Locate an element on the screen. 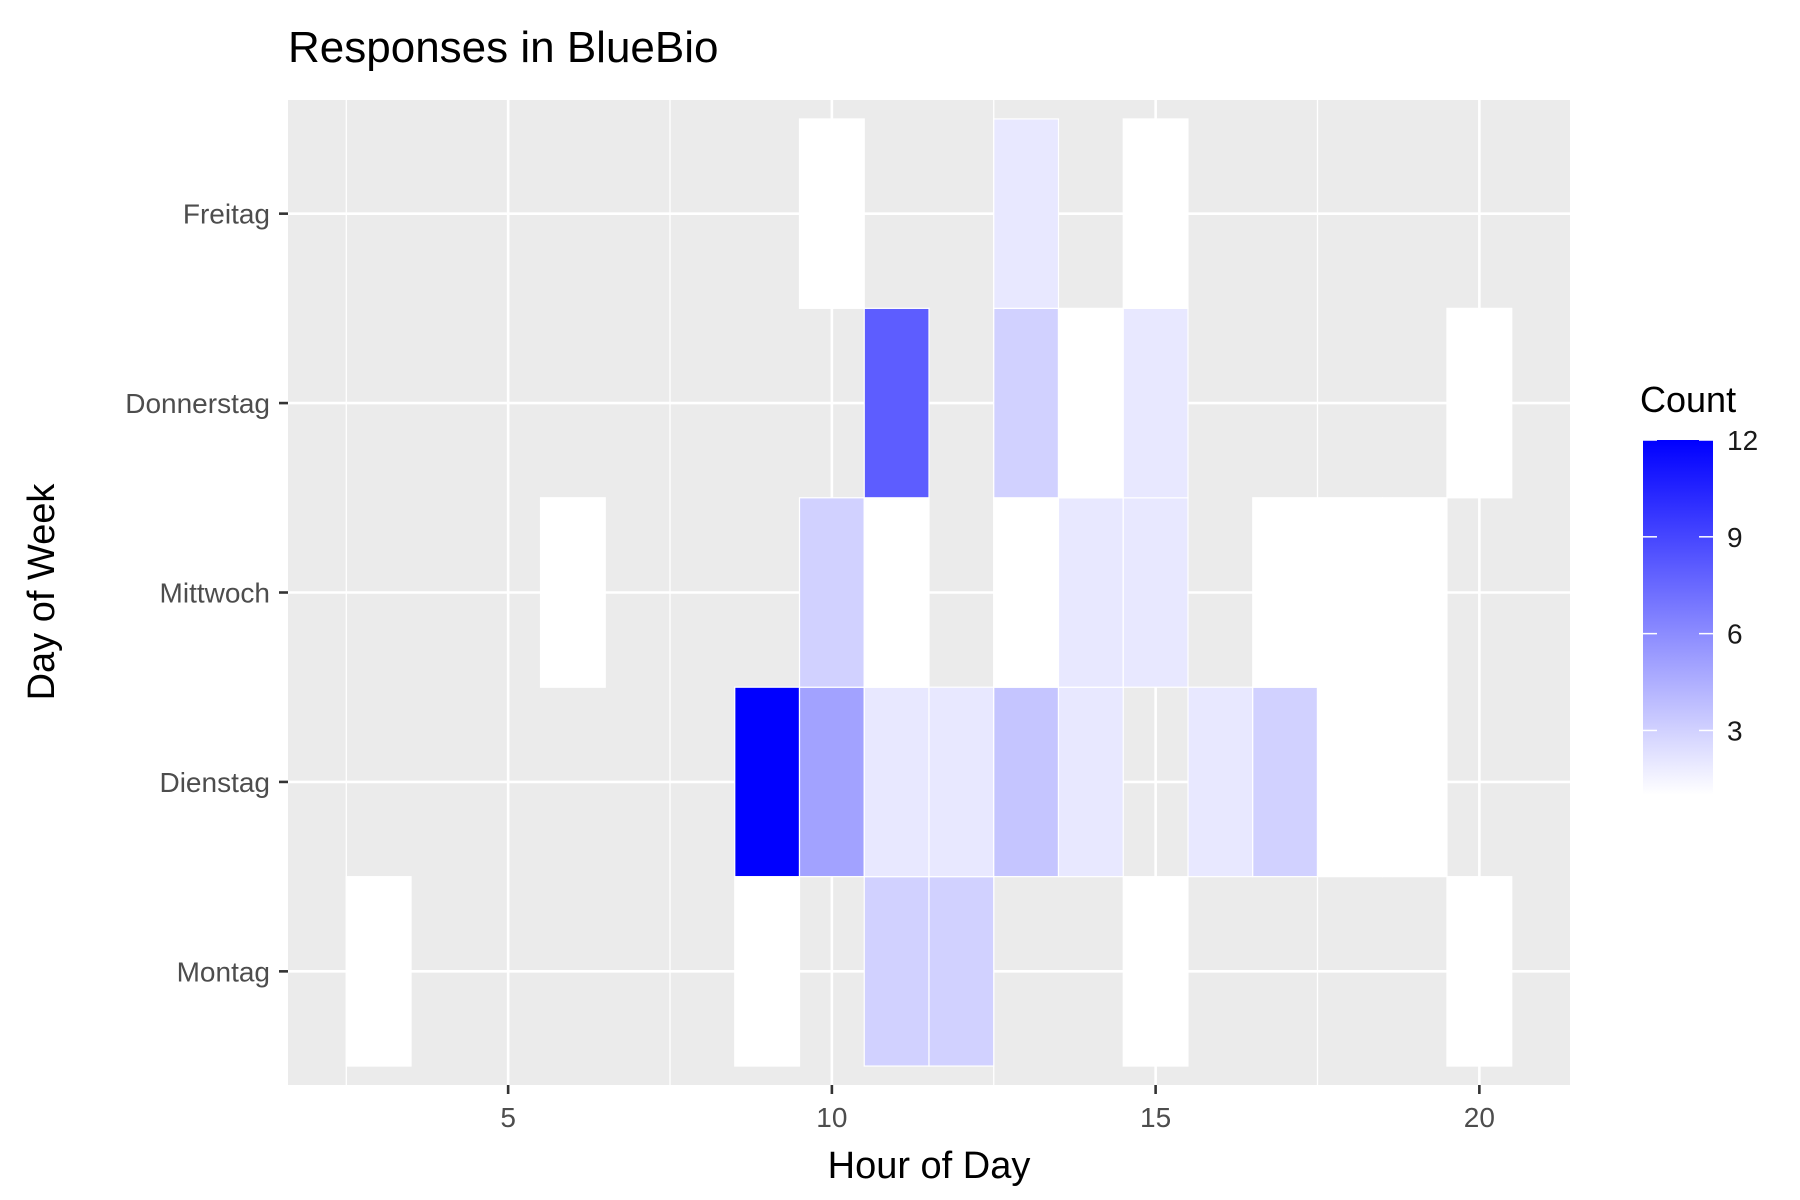  color-legend: Count 3 6 9 12 is located at coordinates (1699, 587).